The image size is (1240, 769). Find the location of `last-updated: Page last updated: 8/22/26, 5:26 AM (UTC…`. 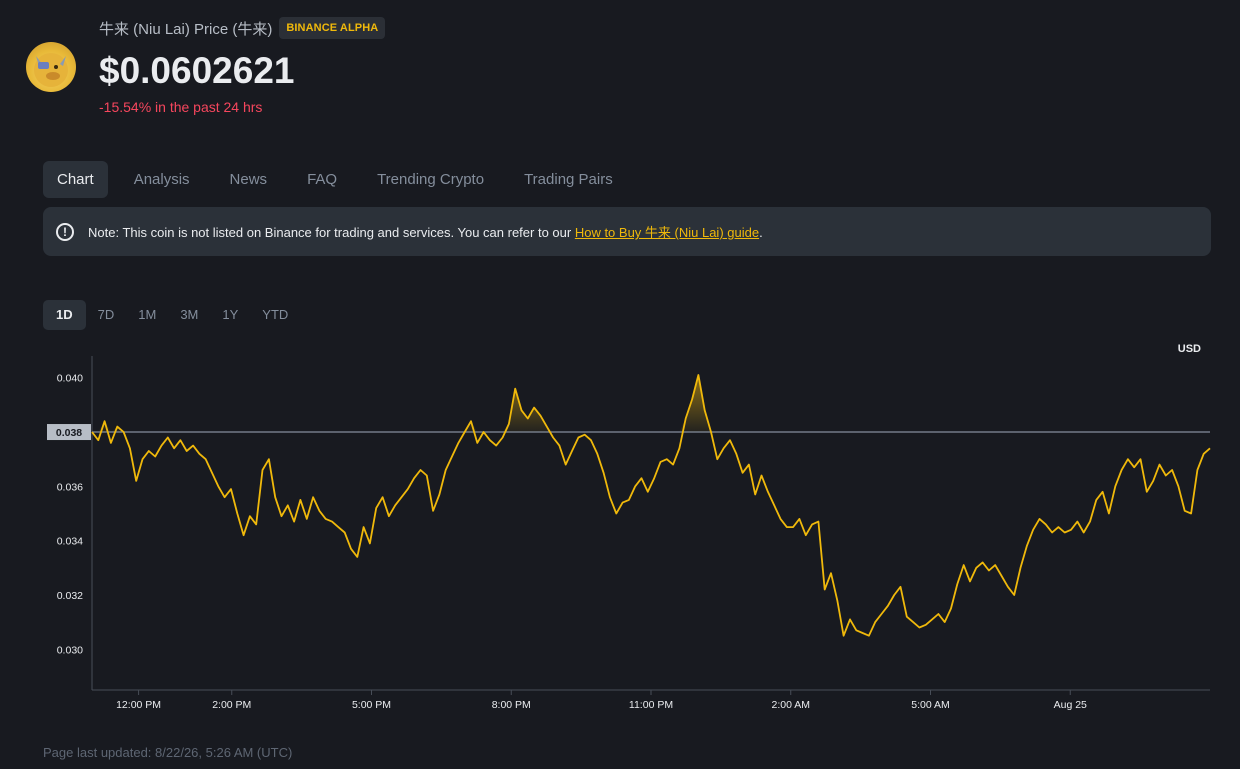

last-updated: Page last updated: 8/22/26, 5:26 AM (UTC… is located at coordinates (168, 752).